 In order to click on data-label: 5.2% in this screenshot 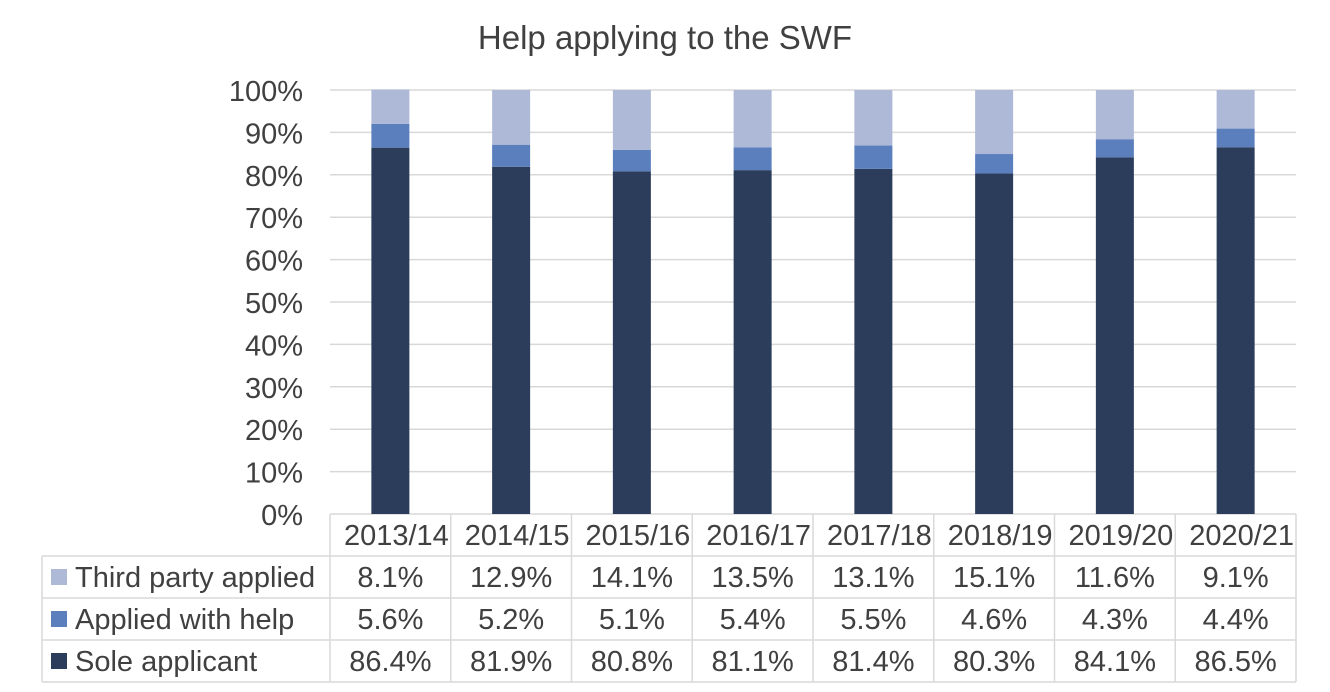, I will do `click(511, 620)`.